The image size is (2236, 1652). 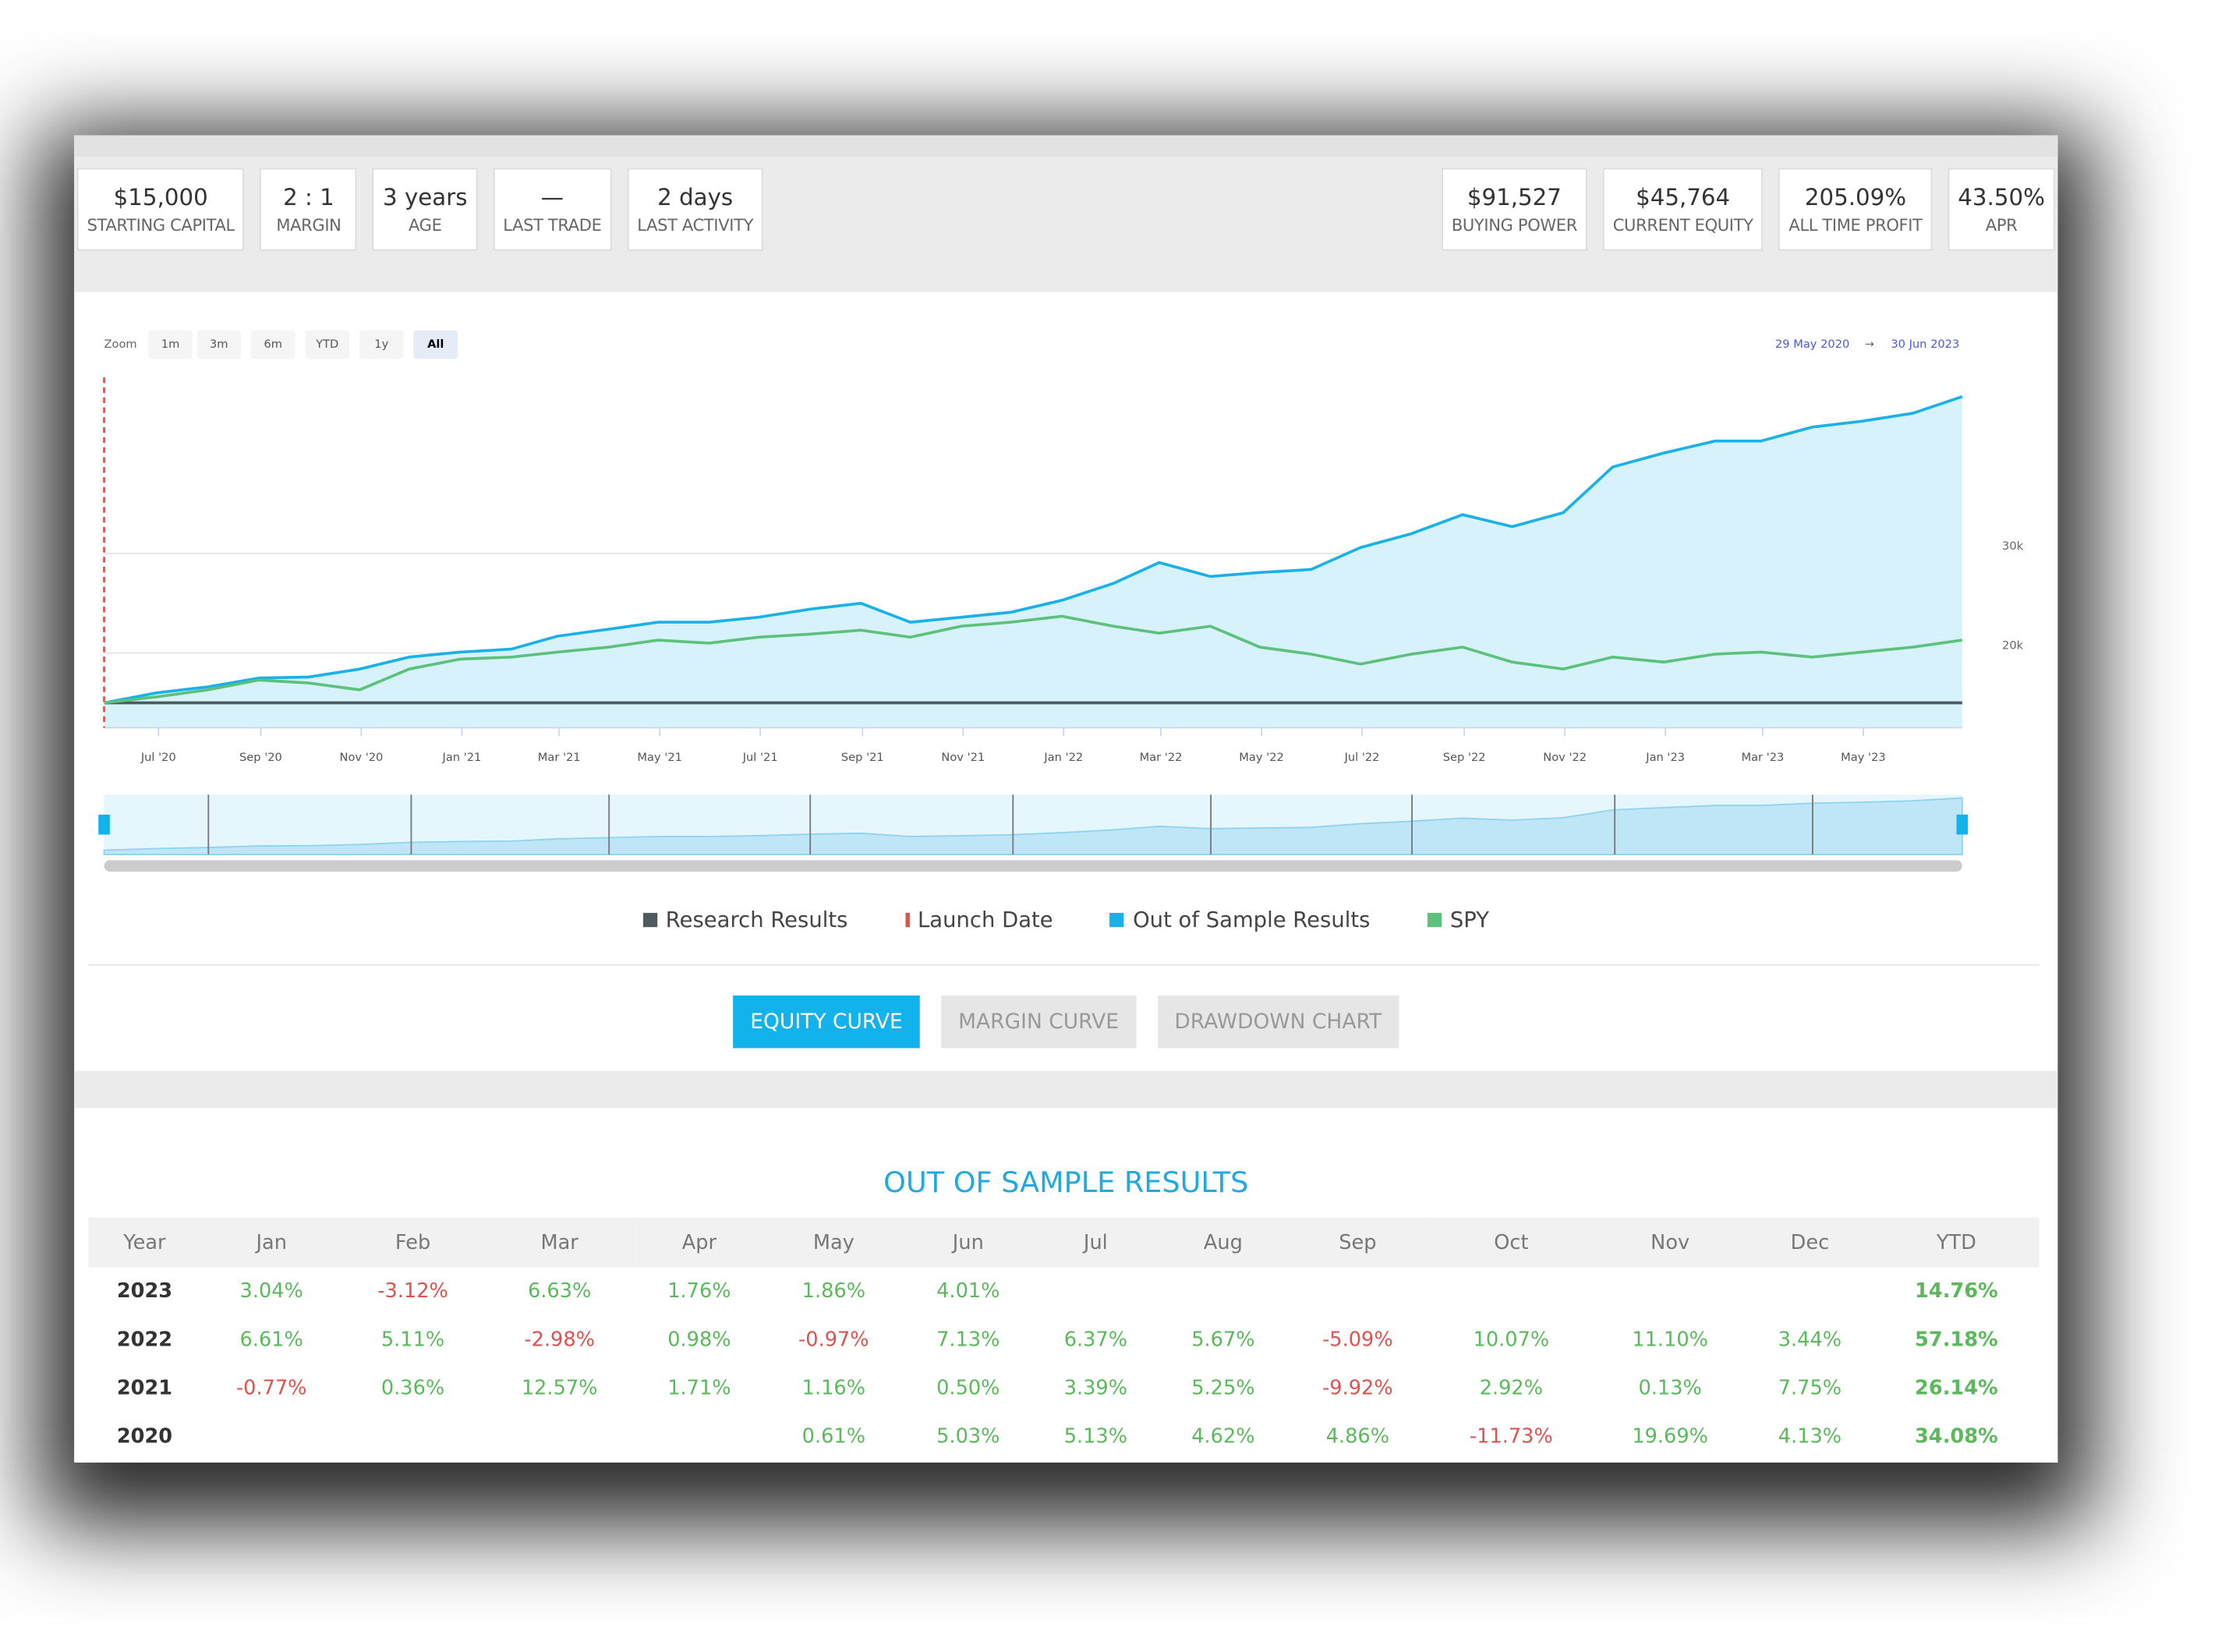 What do you see at coordinates (271, 1388) in the screenshot?
I see `table-cell: -0.77%` at bounding box center [271, 1388].